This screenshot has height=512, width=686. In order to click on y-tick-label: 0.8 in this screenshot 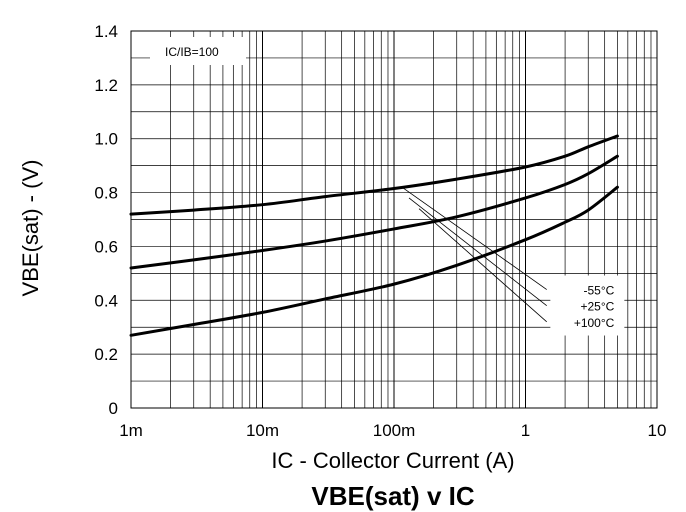, I will do `click(106, 193)`.